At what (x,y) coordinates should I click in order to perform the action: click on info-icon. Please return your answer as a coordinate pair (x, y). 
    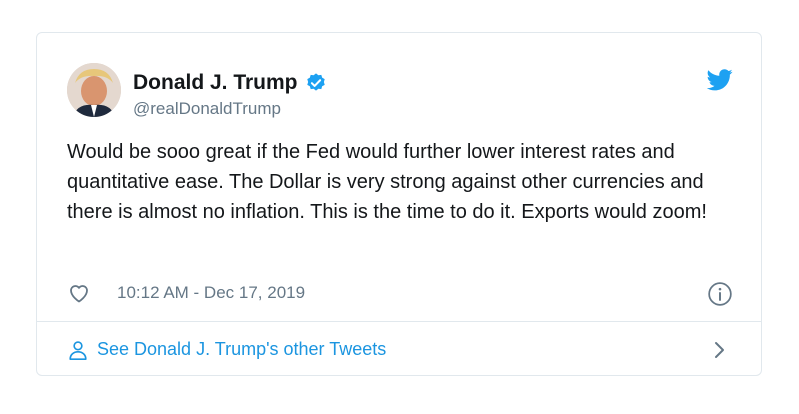
    Looking at the image, I should click on (720, 294).